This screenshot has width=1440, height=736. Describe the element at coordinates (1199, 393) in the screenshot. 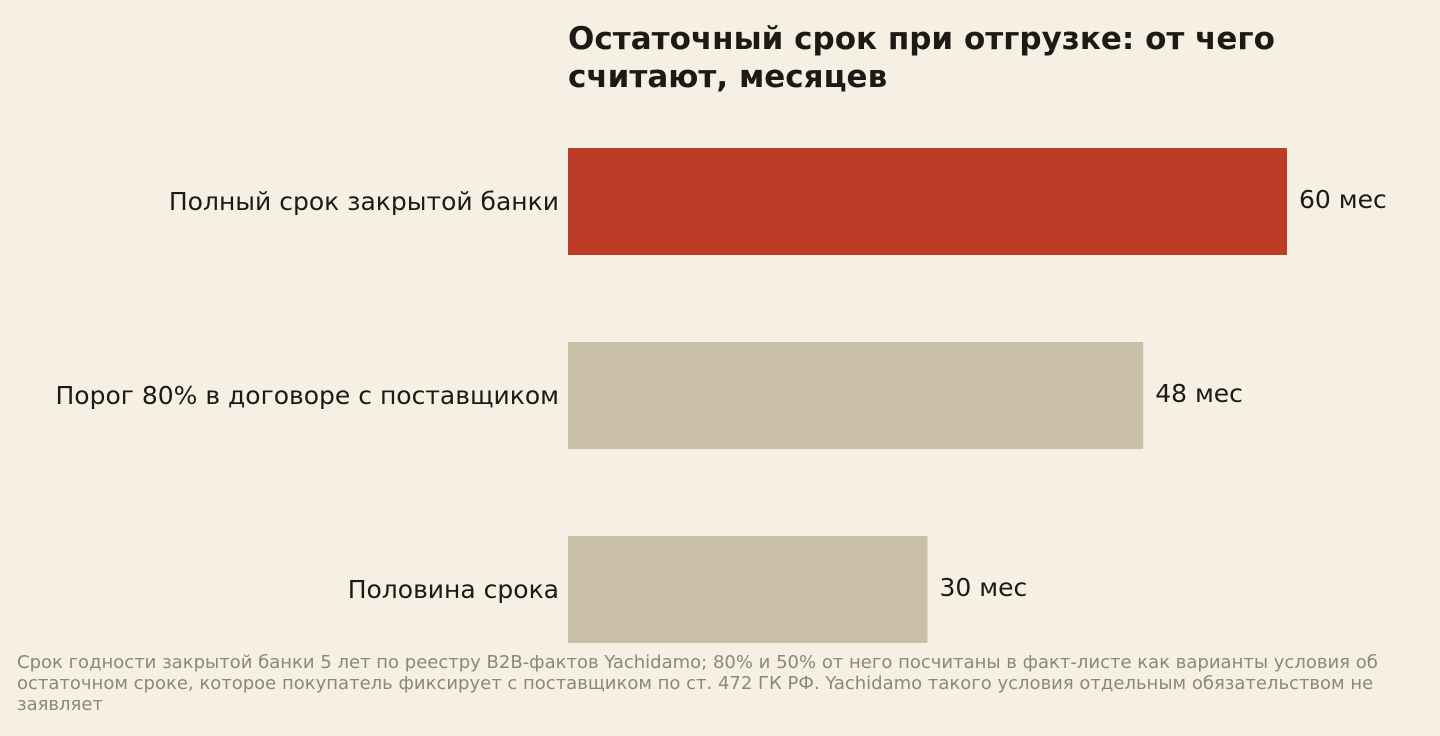

I see `value-label-2: 48 мес` at that location.